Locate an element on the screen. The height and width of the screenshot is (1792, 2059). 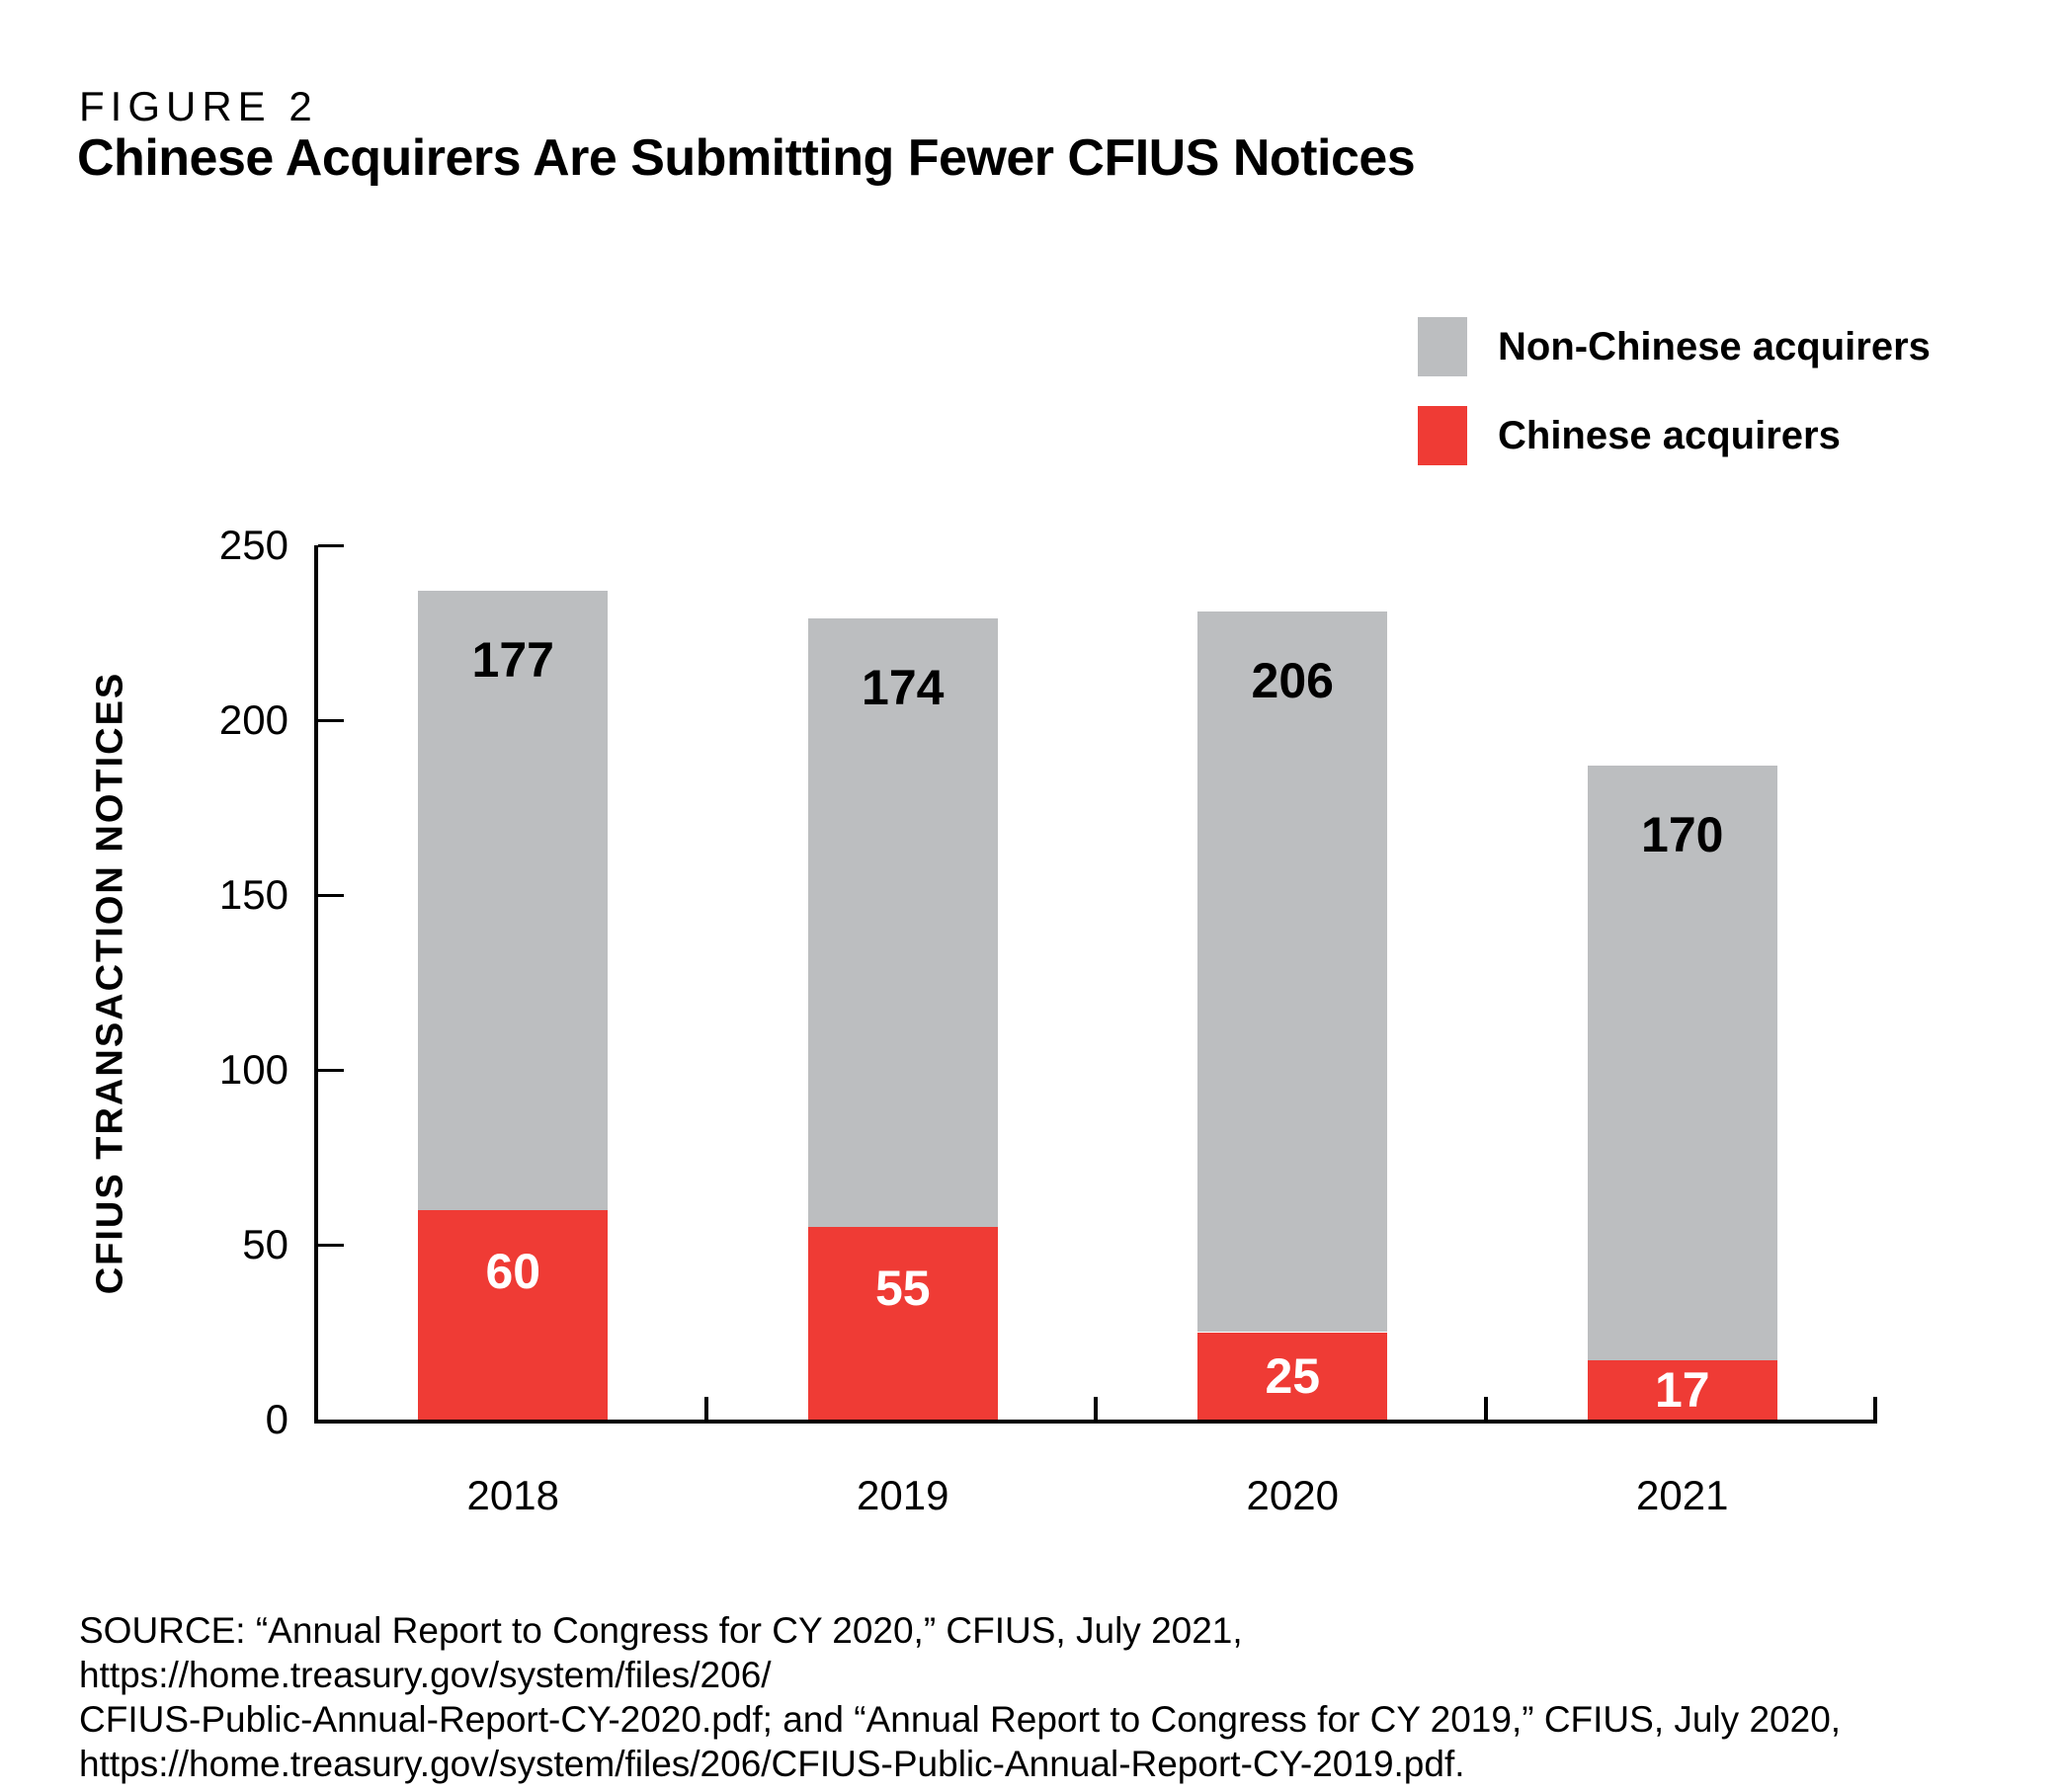
figure-label: FIGURE 2 is located at coordinates (199, 106).